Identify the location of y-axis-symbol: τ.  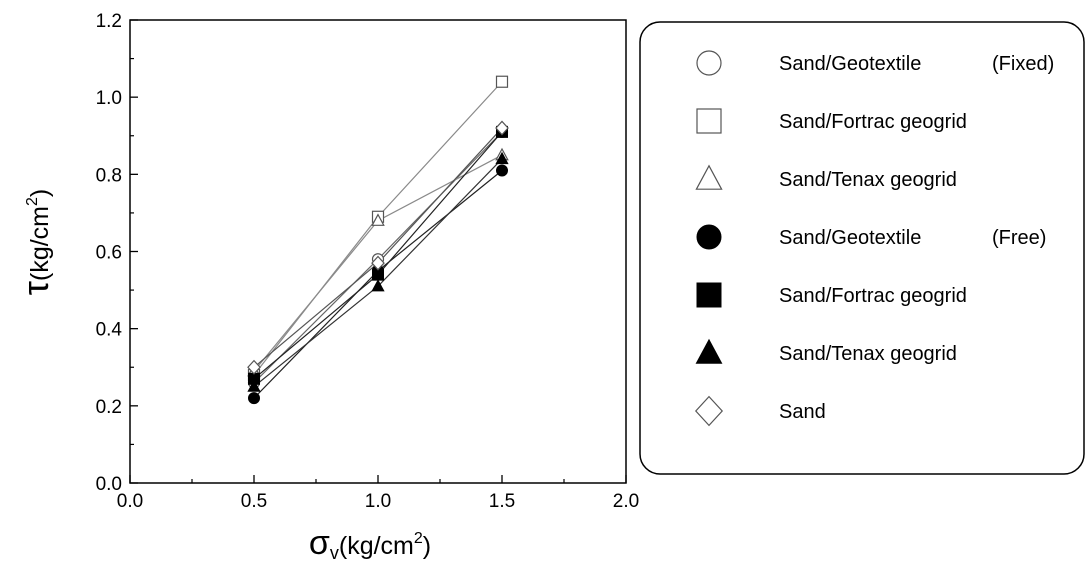
(35, 288).